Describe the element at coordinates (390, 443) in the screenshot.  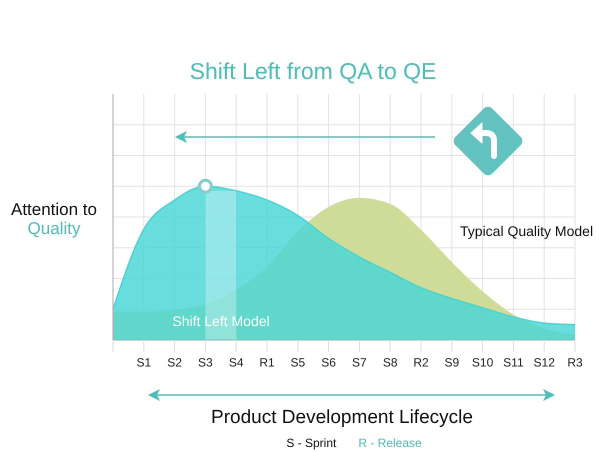
I see `text: R - Release` at that location.